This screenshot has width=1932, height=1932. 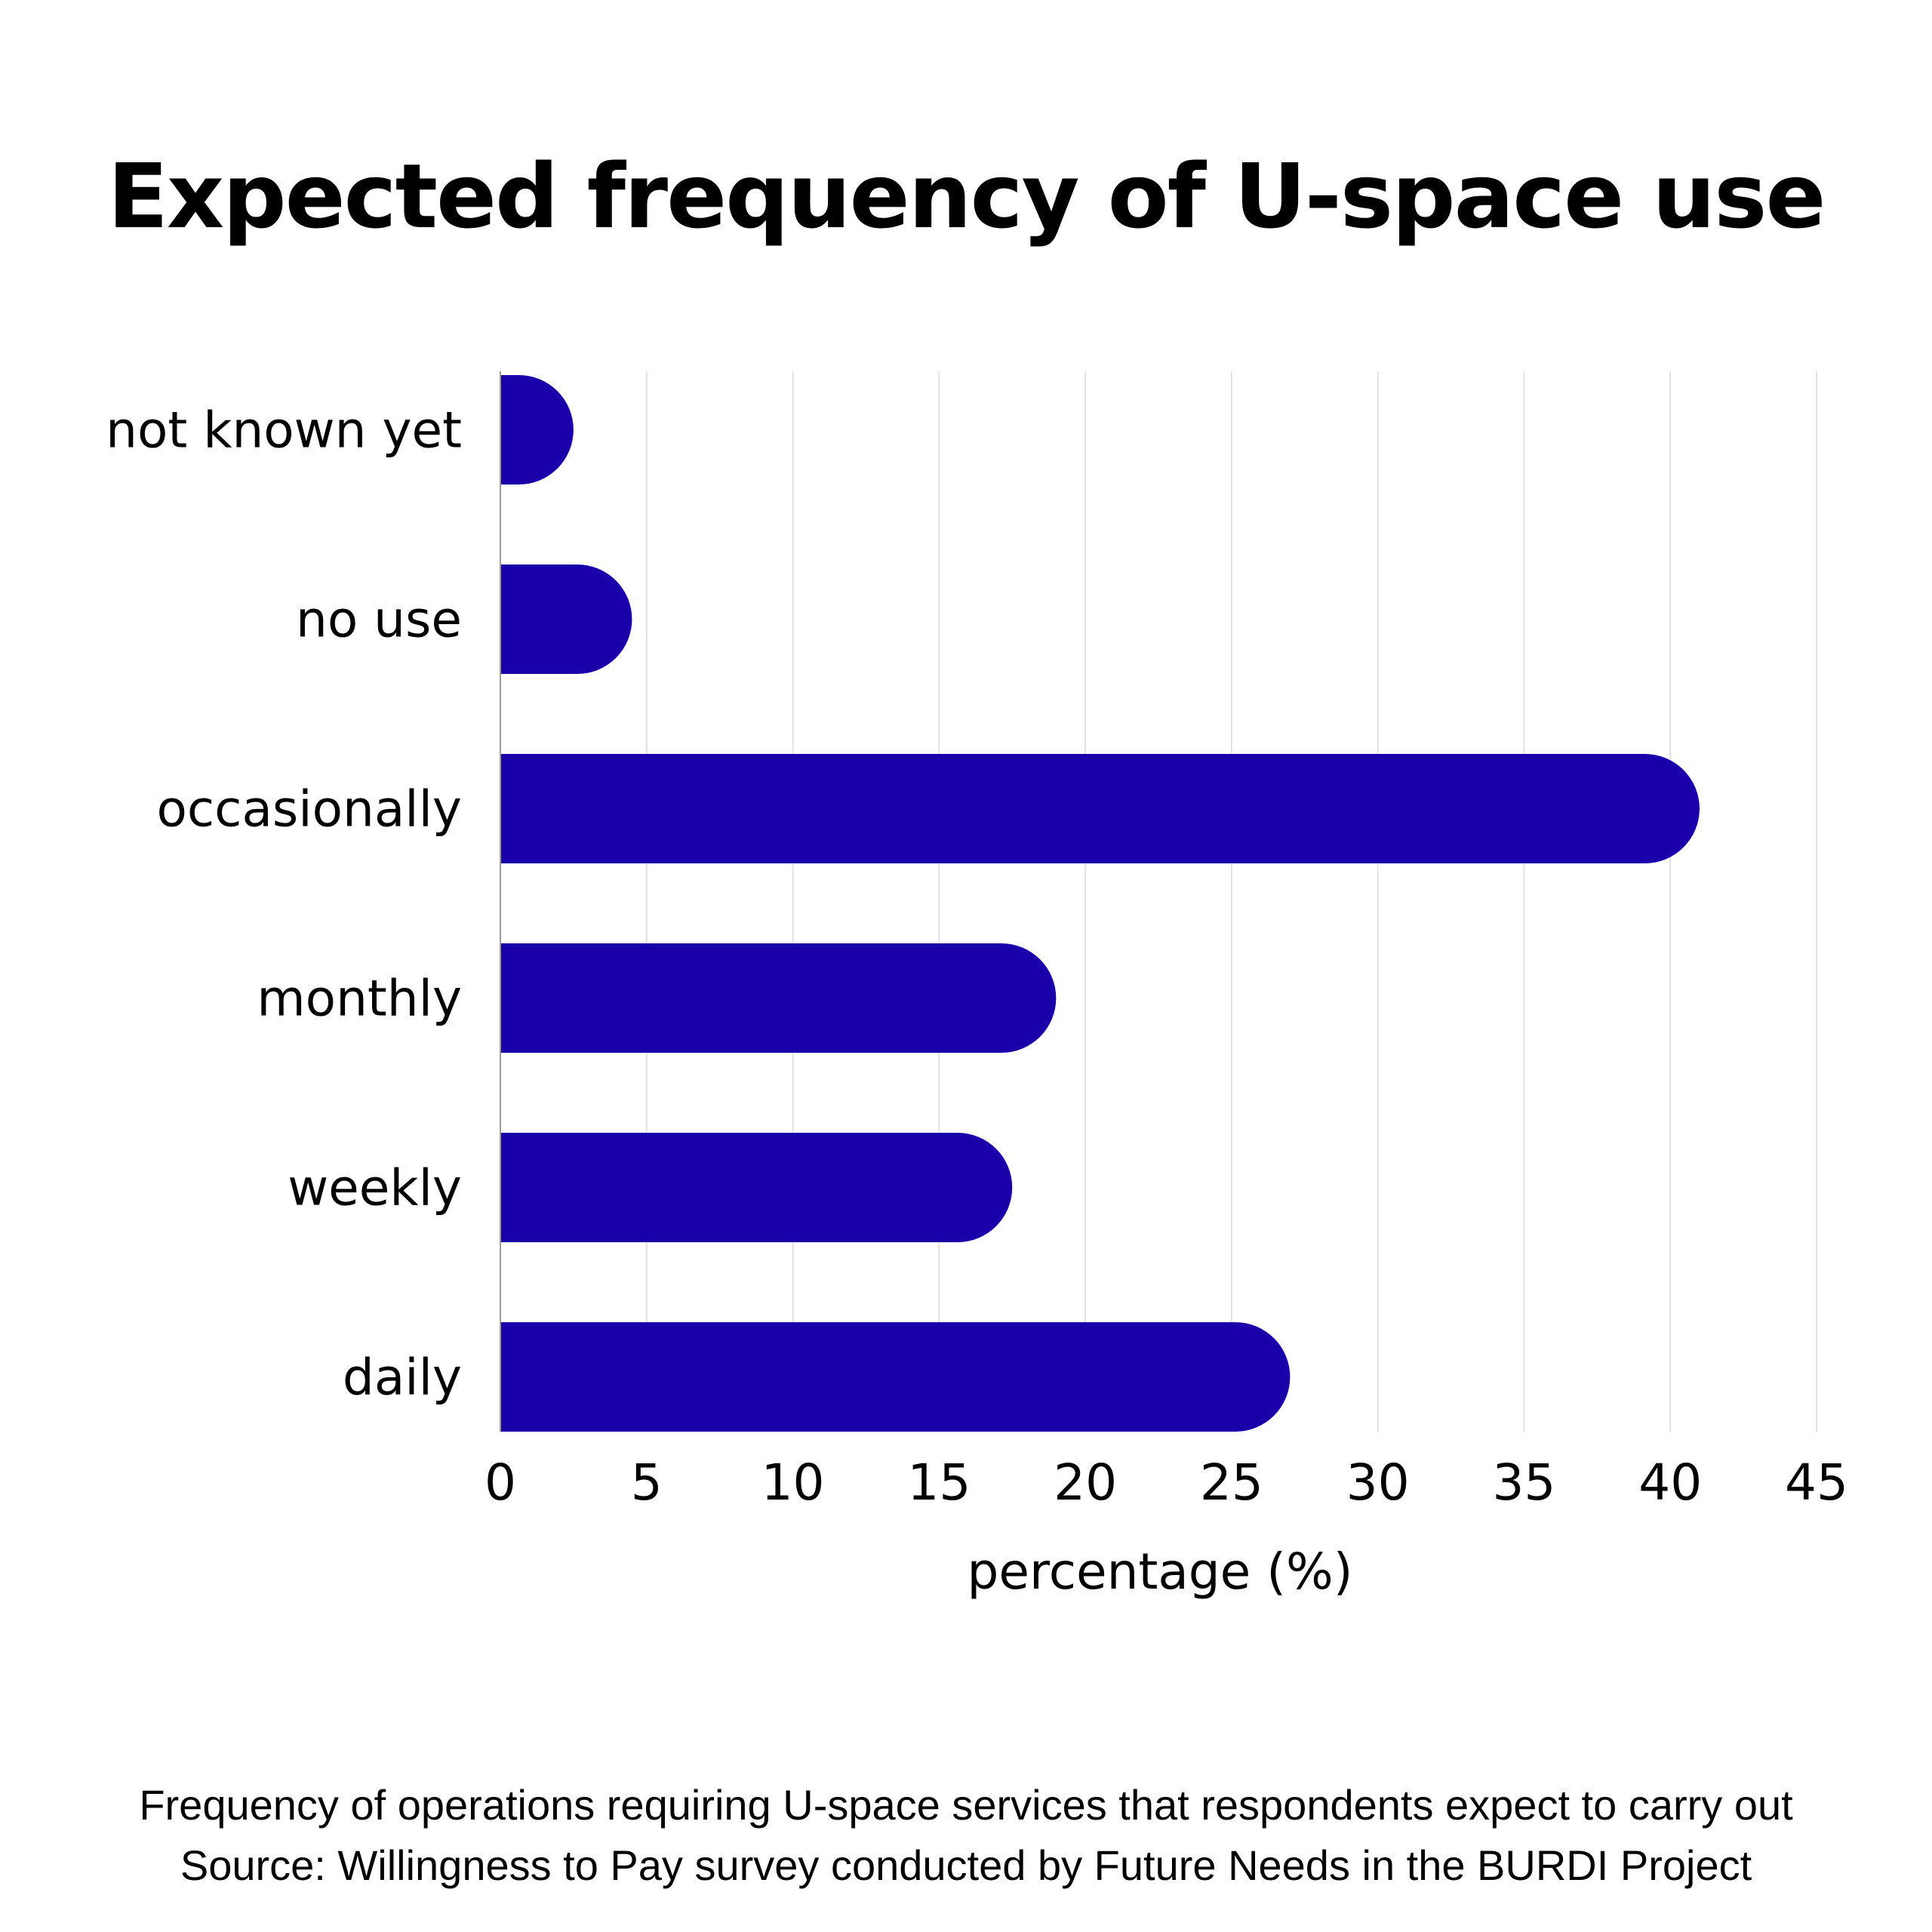 I want to click on bar-no-use, so click(x=566, y=619).